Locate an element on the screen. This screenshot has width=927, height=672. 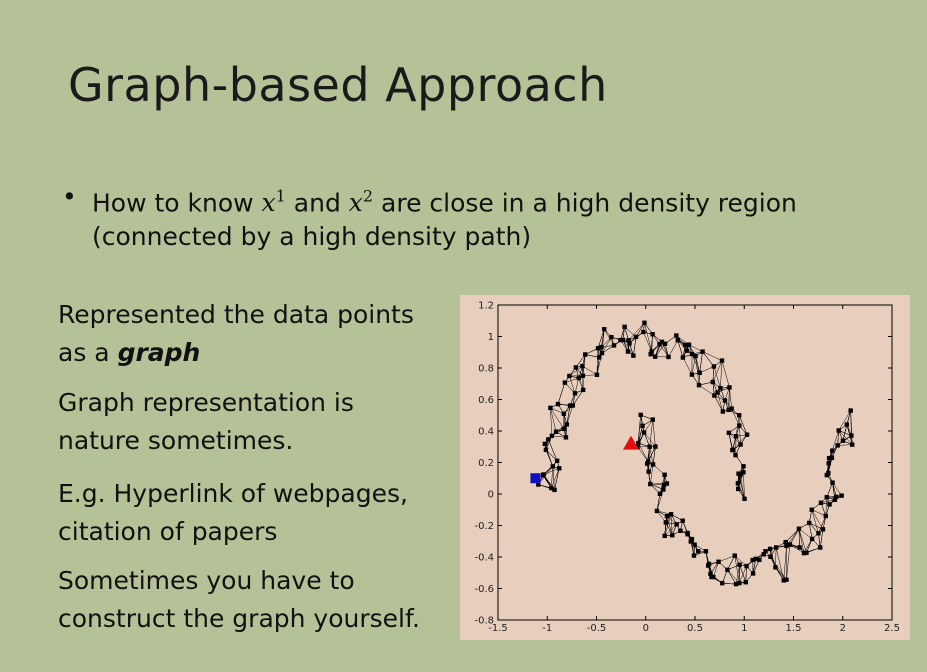
var-x2: x2 is located at coordinates (361, 202).